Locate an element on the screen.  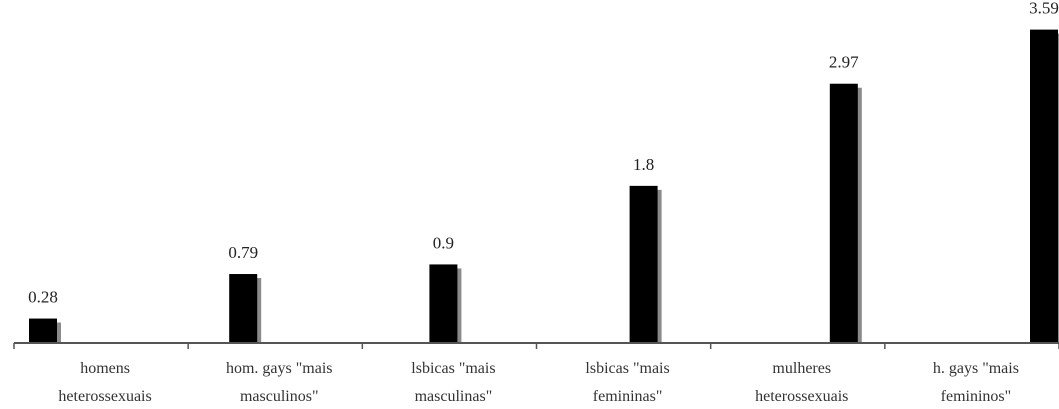
category-label: femininas" is located at coordinates (628, 396).